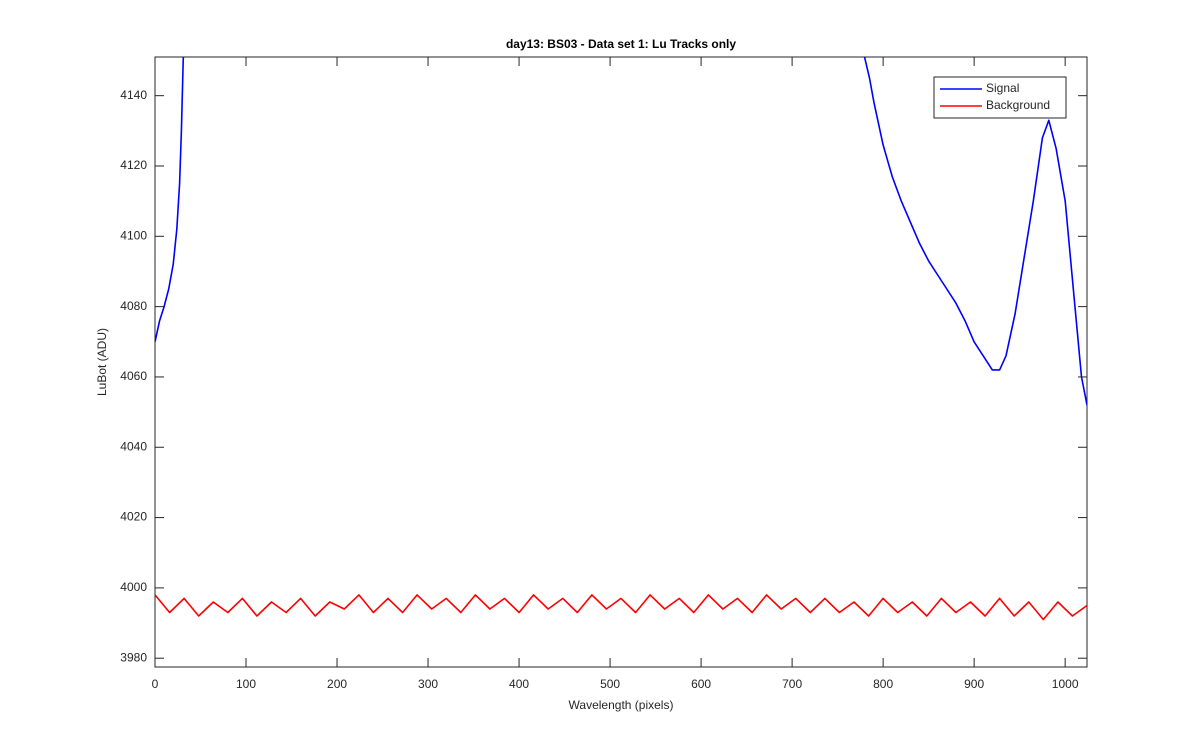 The width and height of the screenshot is (1200, 750). What do you see at coordinates (621, 44) in the screenshot?
I see `chart-title: day13: BS03 - Data set 1: Lu Tracks only` at bounding box center [621, 44].